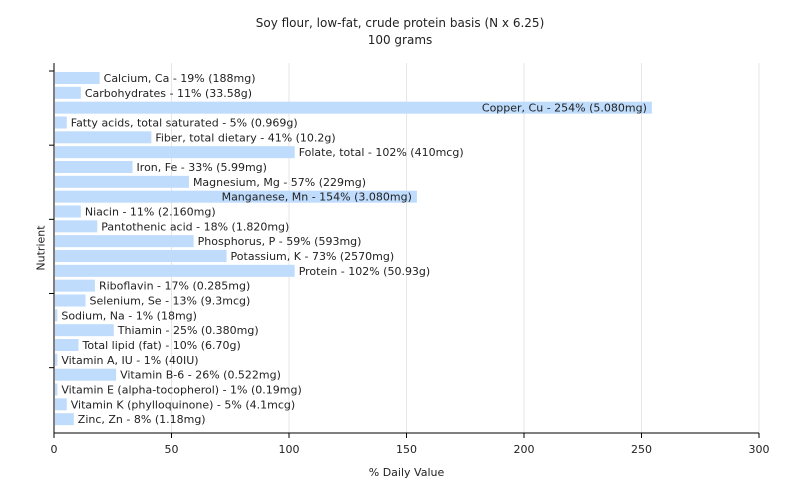  What do you see at coordinates (168, 93) in the screenshot?
I see `bar-label: Carbohydrates - 11% (33.58g)` at bounding box center [168, 93].